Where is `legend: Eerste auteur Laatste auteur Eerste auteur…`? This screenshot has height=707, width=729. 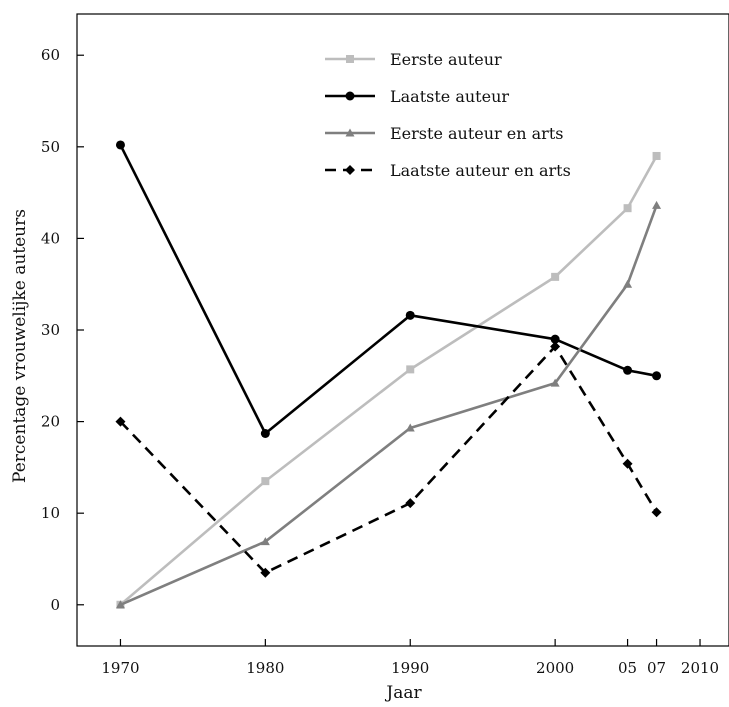
legend: Eerste auteur Laatste auteur Eerste auteur… is located at coordinates (448, 115).